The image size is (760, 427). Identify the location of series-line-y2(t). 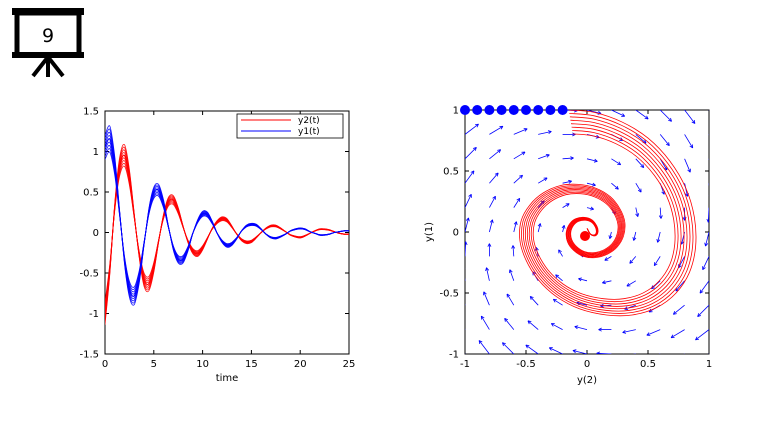
(227, 234).